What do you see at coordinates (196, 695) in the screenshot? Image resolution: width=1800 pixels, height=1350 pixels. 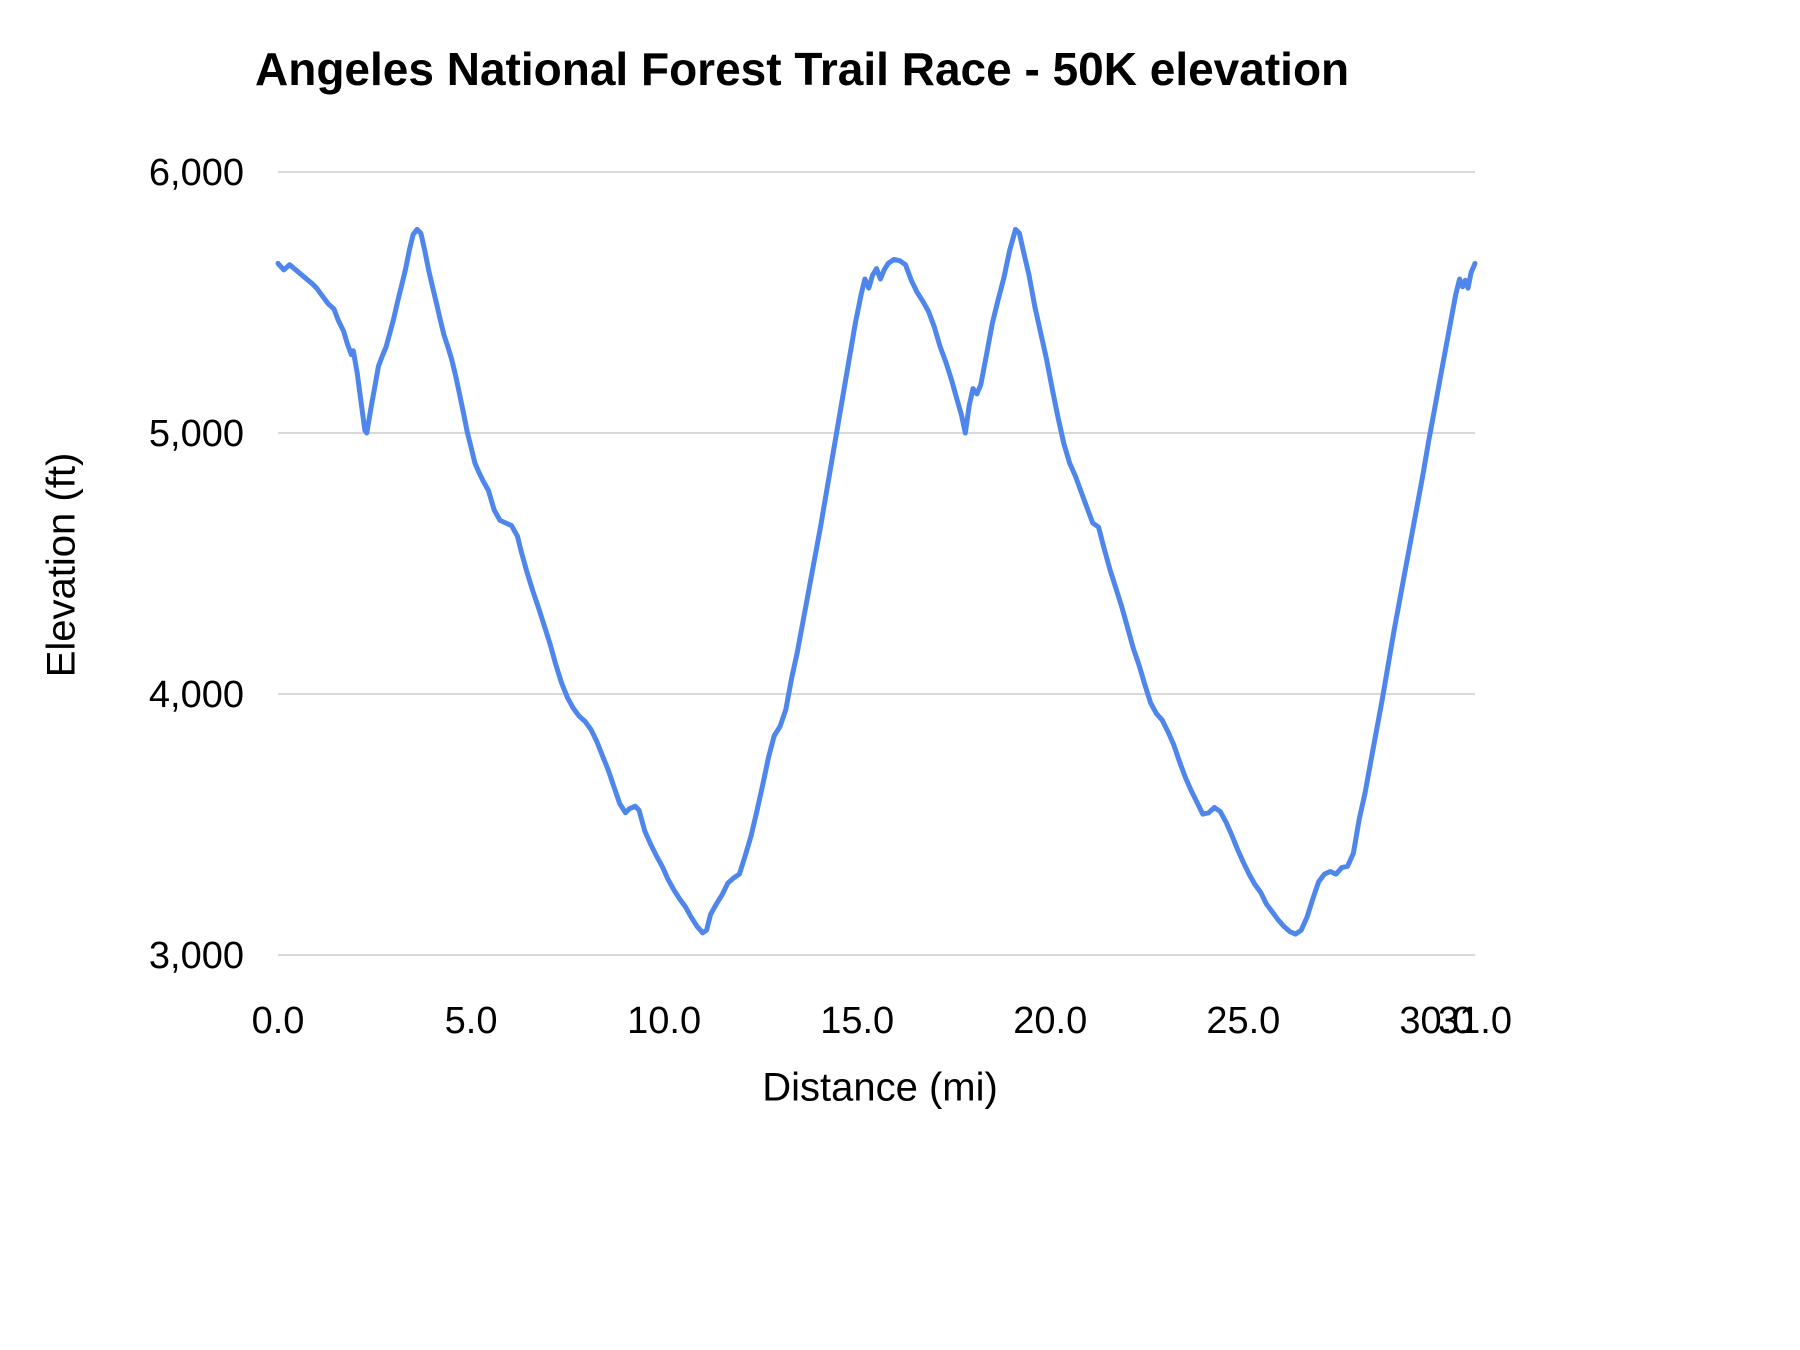 I see `y-tick-label: 4,000` at bounding box center [196, 695].